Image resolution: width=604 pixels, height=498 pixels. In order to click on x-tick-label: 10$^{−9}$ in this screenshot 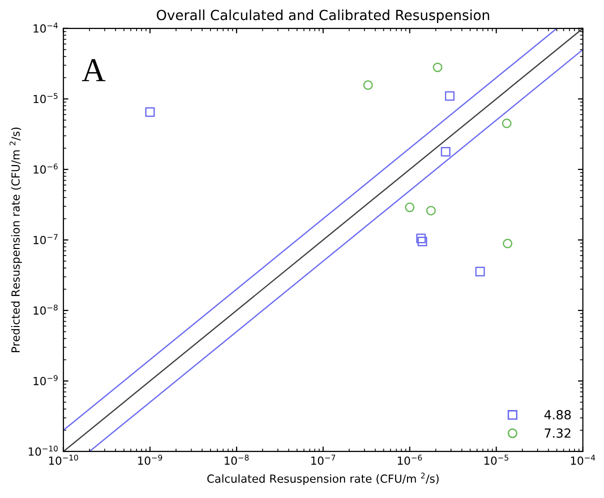, I will do `click(150, 459)`.